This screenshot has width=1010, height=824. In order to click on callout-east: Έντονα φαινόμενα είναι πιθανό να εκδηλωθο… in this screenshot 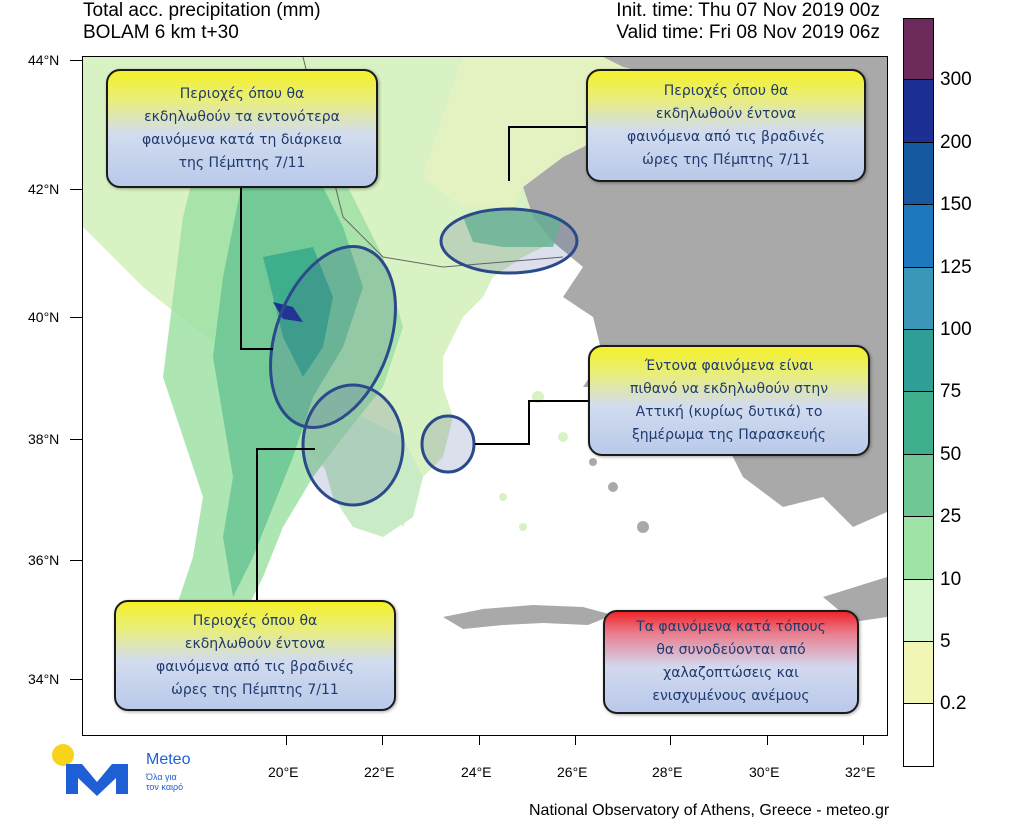, I will do `click(729, 400)`.